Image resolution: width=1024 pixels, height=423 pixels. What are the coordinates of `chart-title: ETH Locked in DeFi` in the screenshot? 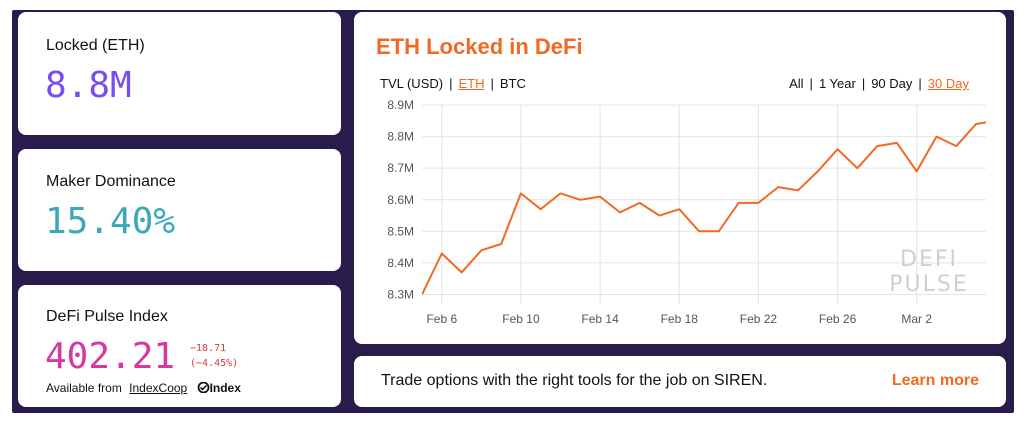 It's located at (479, 46).